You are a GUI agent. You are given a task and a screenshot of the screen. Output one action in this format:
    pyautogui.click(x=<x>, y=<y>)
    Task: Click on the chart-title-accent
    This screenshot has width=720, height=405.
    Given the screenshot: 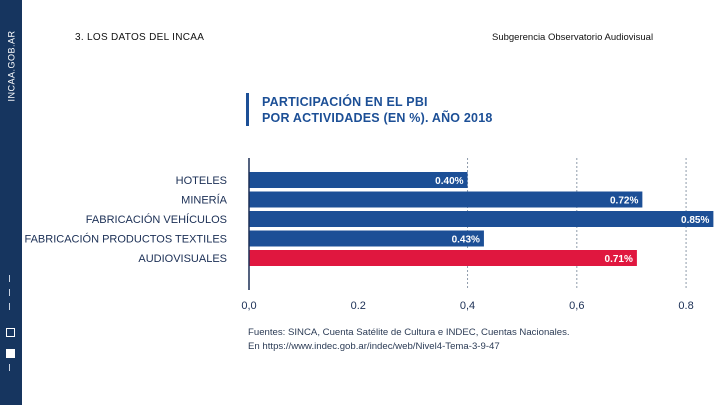 What is the action you would take?
    pyautogui.click(x=247, y=109)
    